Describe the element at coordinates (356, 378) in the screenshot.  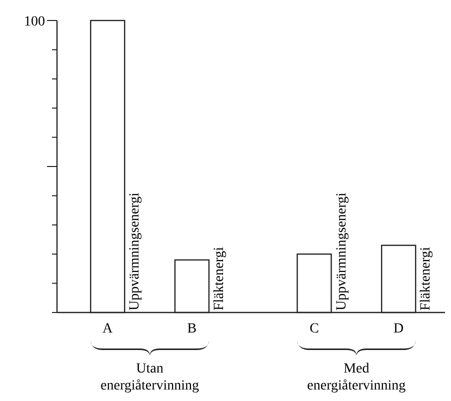
I see `text: Med energiåtervinning` at that location.